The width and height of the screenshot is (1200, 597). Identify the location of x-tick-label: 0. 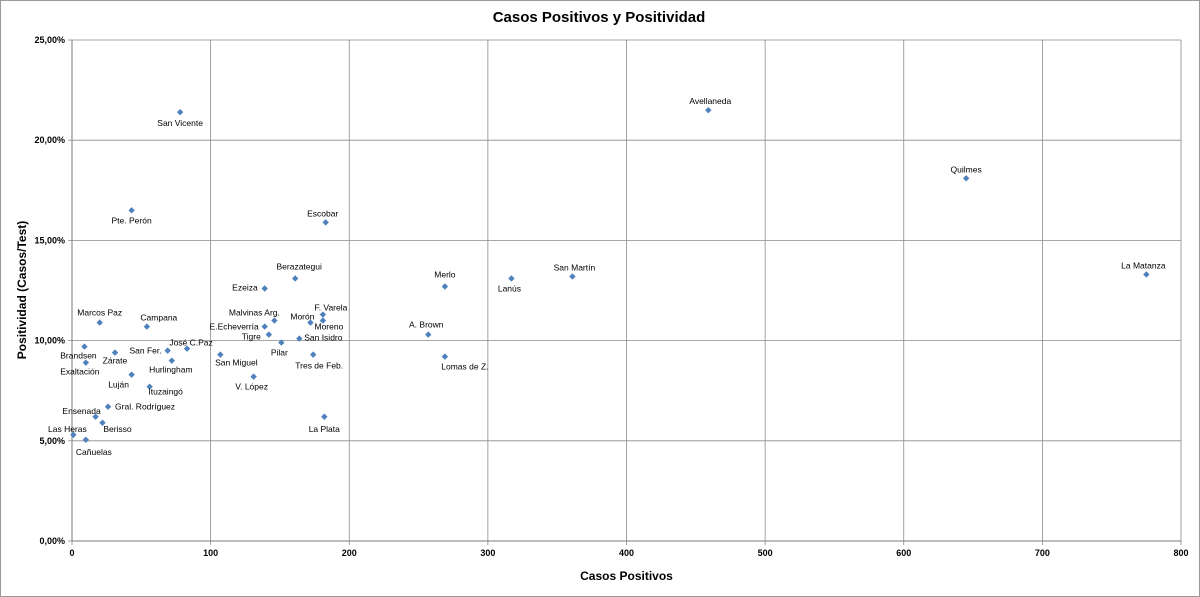
(71, 553).